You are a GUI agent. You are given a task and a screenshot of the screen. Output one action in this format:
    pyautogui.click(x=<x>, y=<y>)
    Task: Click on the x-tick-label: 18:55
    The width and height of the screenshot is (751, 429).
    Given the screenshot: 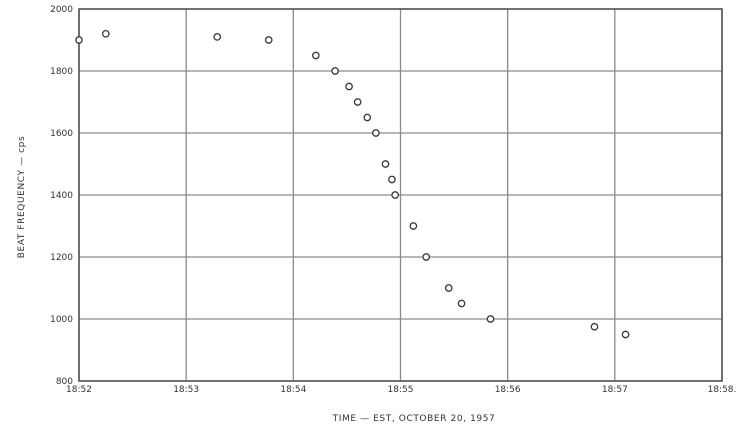 What is the action you would take?
    pyautogui.click(x=401, y=390)
    